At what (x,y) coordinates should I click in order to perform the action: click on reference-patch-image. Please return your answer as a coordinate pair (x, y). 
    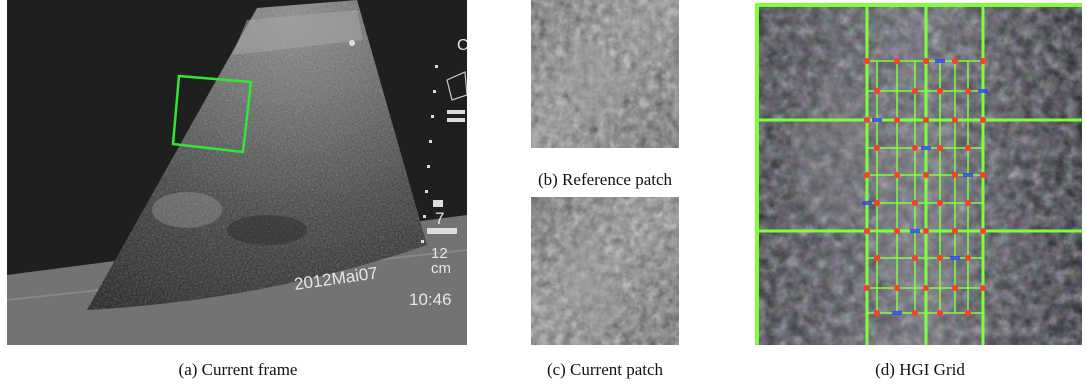
    Looking at the image, I should click on (605, 74).